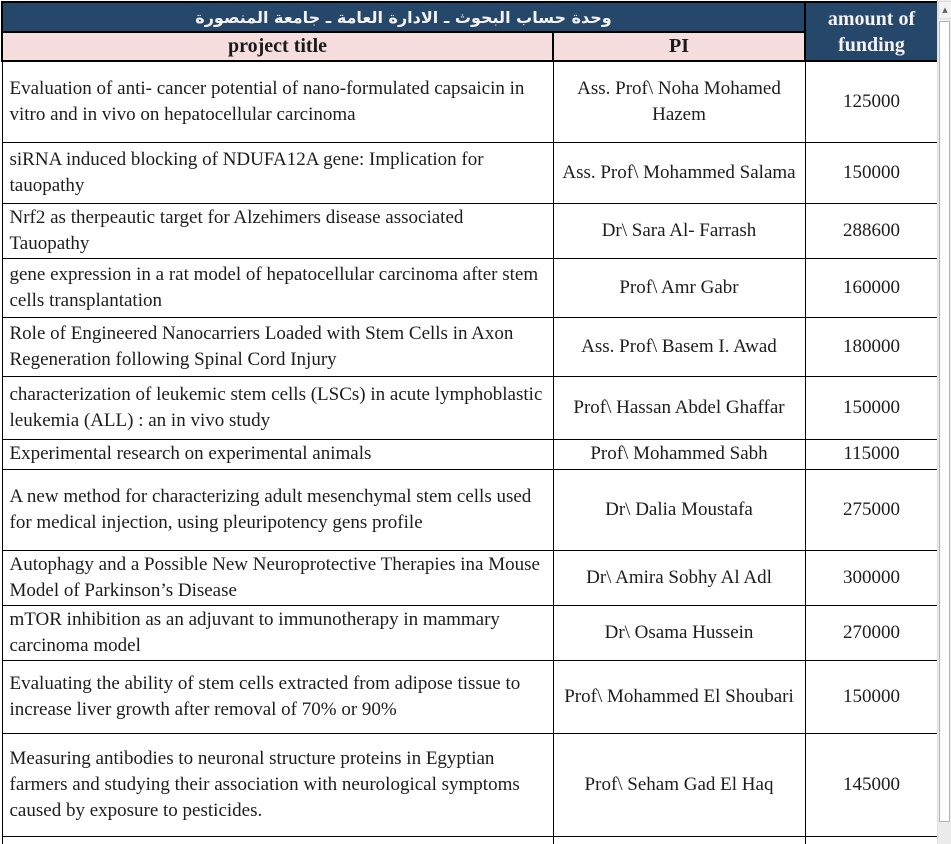  What do you see at coordinates (679, 839) in the screenshot?
I see `pi-cell` at bounding box center [679, 839].